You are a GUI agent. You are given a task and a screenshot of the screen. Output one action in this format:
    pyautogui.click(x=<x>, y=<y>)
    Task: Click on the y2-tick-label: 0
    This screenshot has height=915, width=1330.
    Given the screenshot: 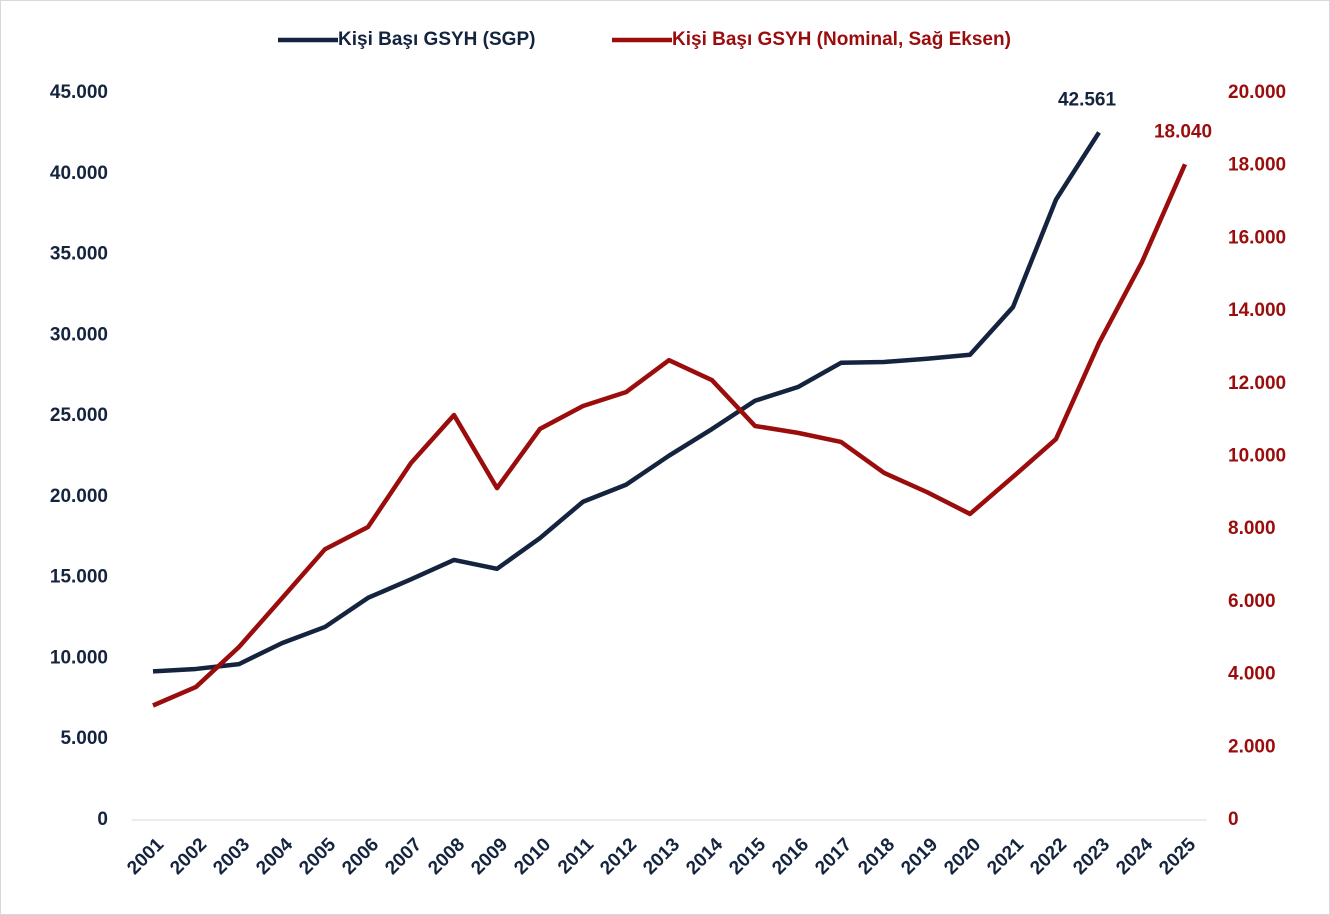 What is the action you would take?
    pyautogui.click(x=1233, y=819)
    